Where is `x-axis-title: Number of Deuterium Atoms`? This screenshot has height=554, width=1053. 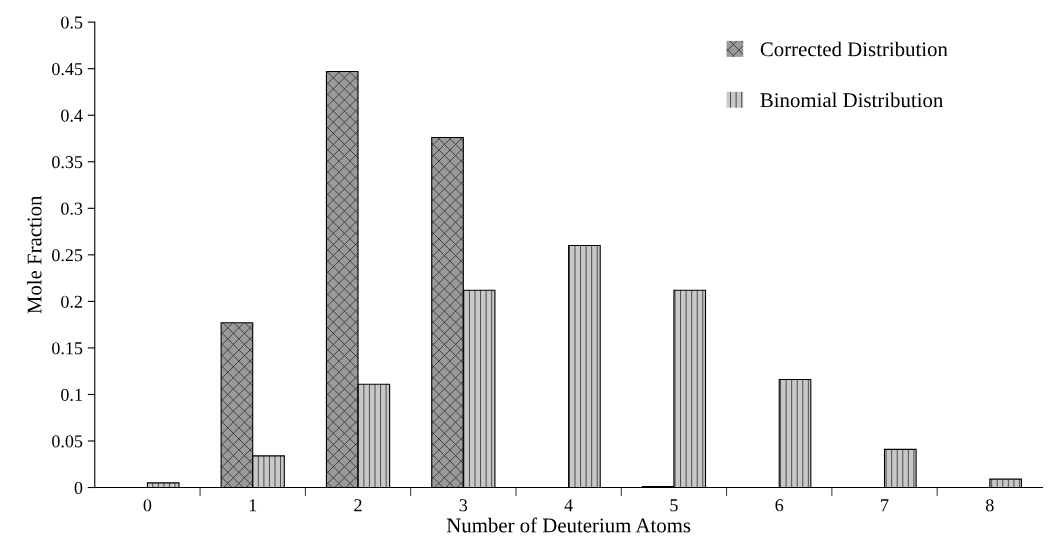 x-axis-title: Number of Deuterium Atoms is located at coordinates (568, 525).